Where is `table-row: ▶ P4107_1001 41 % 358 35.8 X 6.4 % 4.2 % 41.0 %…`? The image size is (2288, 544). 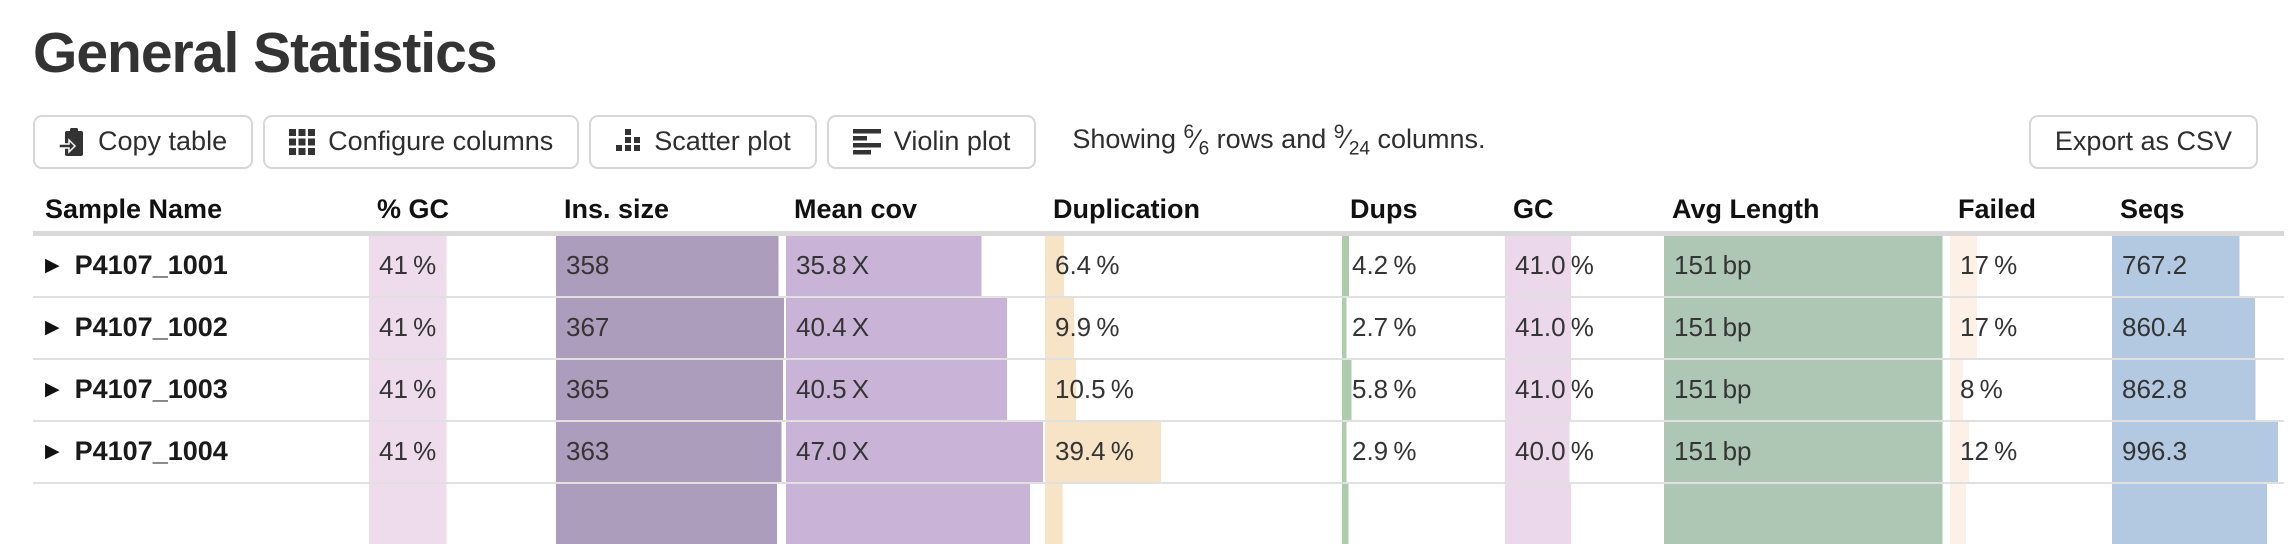
table-row: ▶ P4107_1001 41 % 358 35.8 X 6.4 % 4.2 % 41.0 %… is located at coordinates (1158, 265).